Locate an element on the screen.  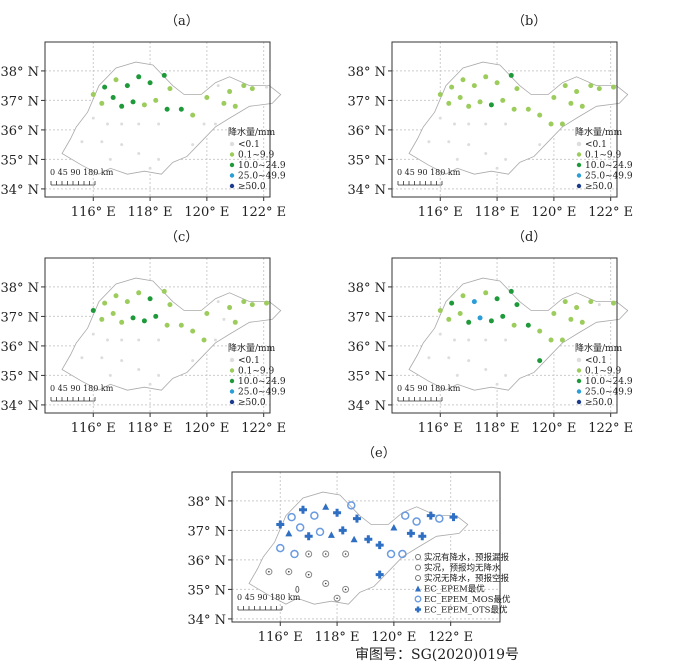
x-tick-label: 122° E is located at coordinates (450, 637).